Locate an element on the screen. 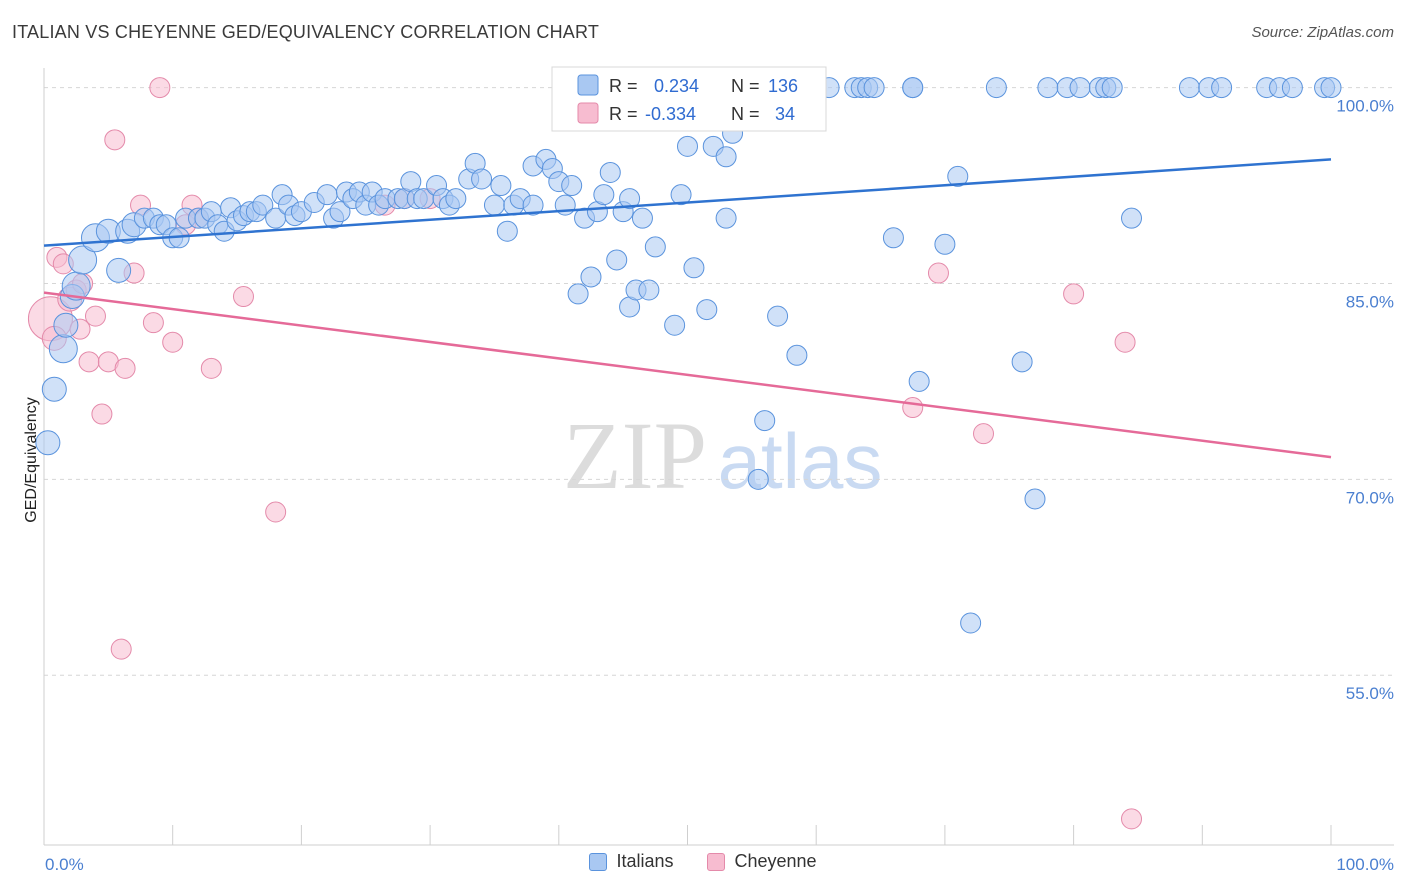  legend-n-label-cheyenne: N = is located at coordinates (745, 114).